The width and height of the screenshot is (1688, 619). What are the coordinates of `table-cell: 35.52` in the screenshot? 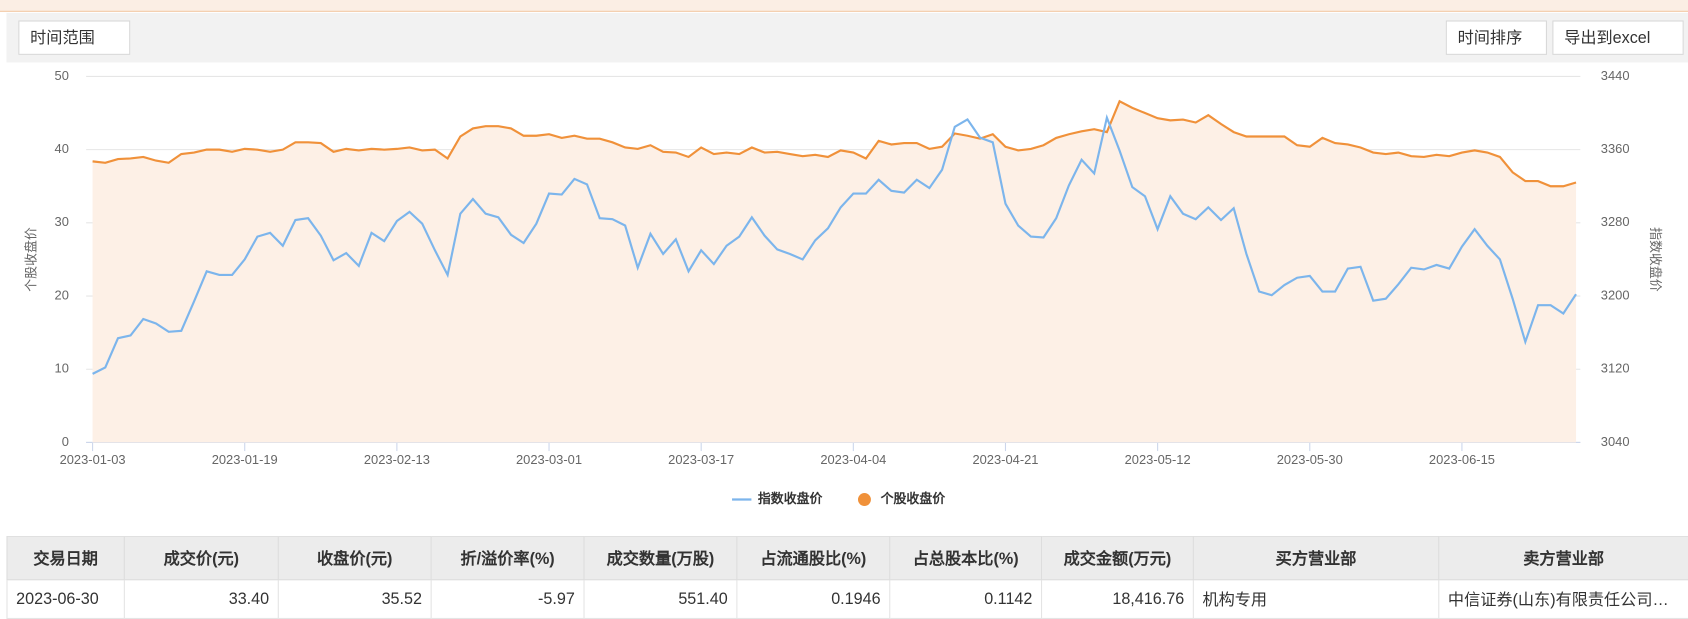 It's located at (354, 599).